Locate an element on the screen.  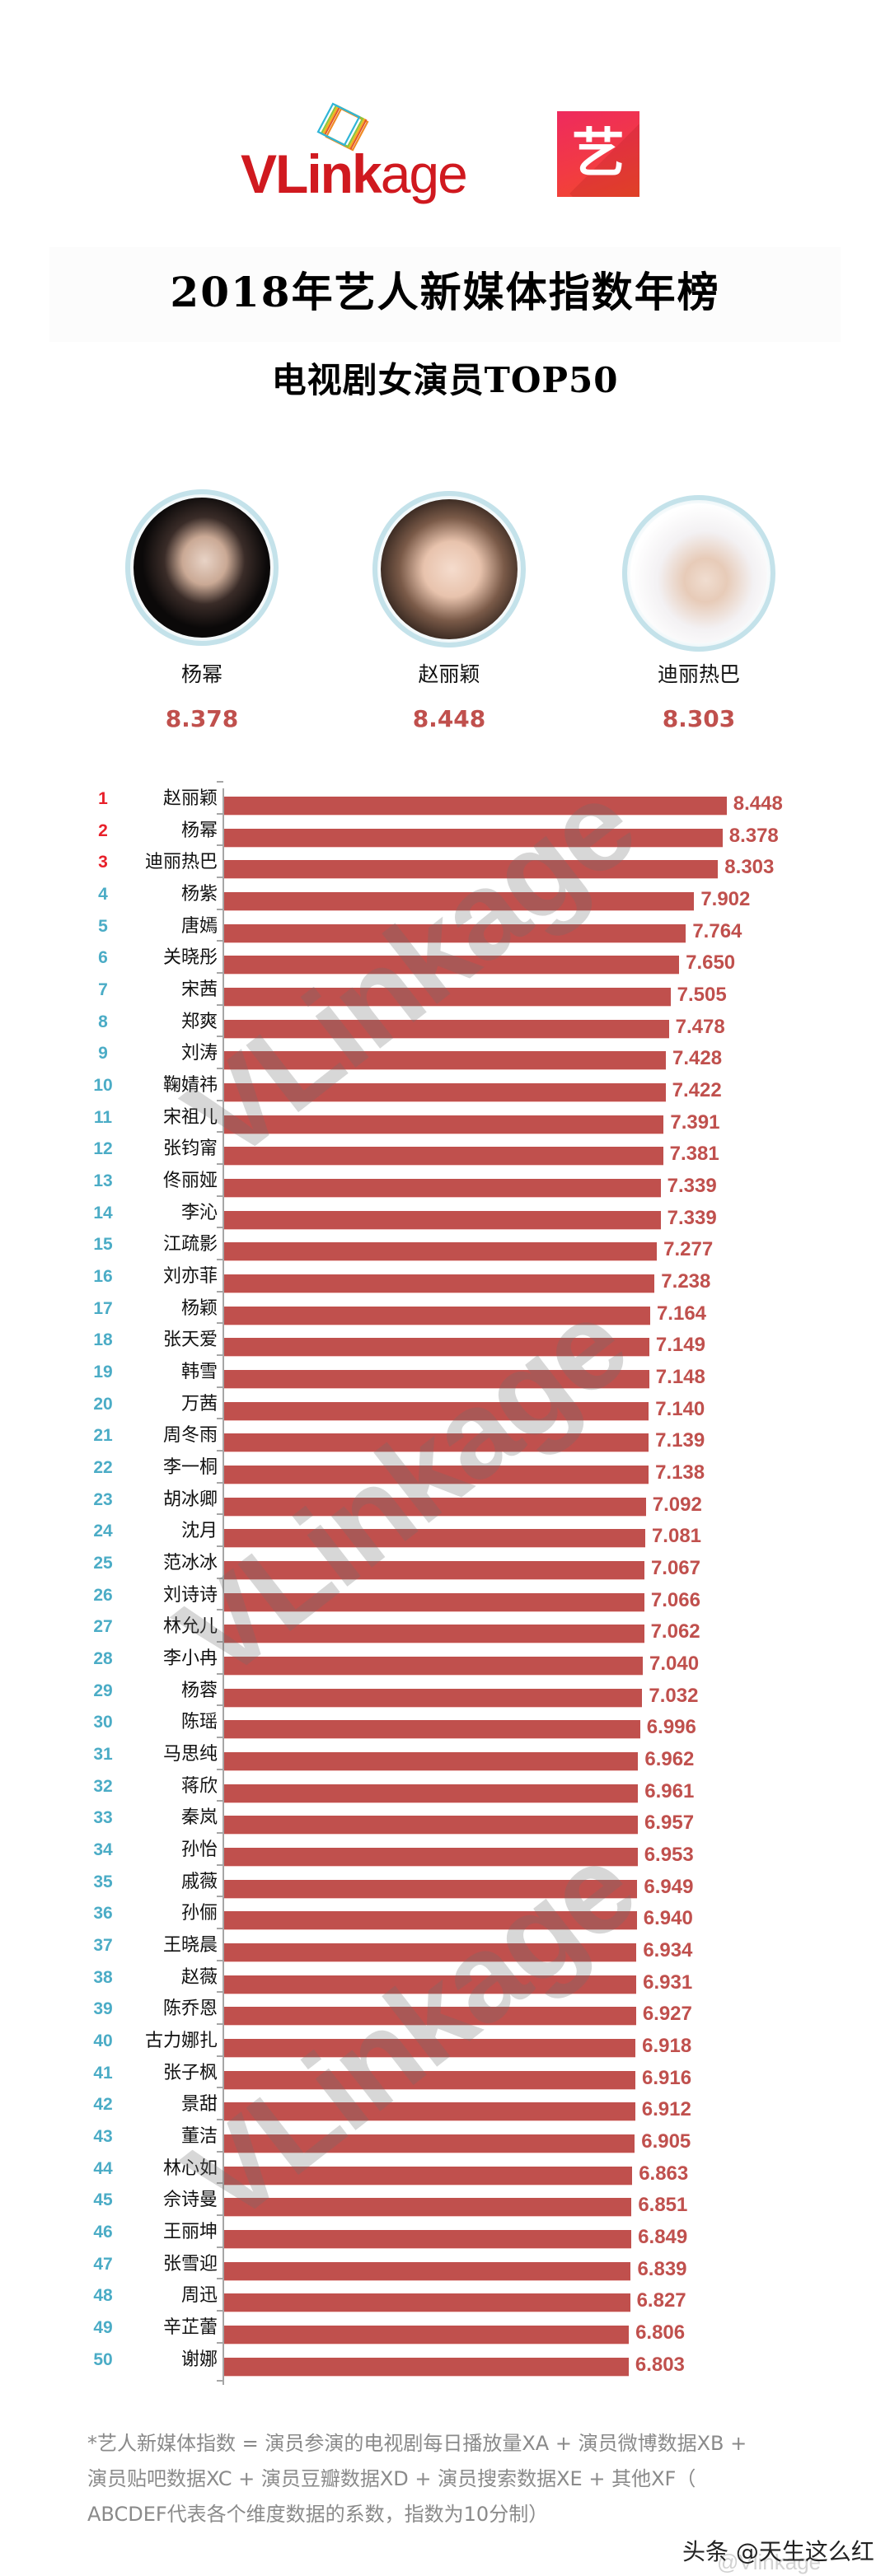
score-value: 6.905 is located at coordinates (666, 2141).